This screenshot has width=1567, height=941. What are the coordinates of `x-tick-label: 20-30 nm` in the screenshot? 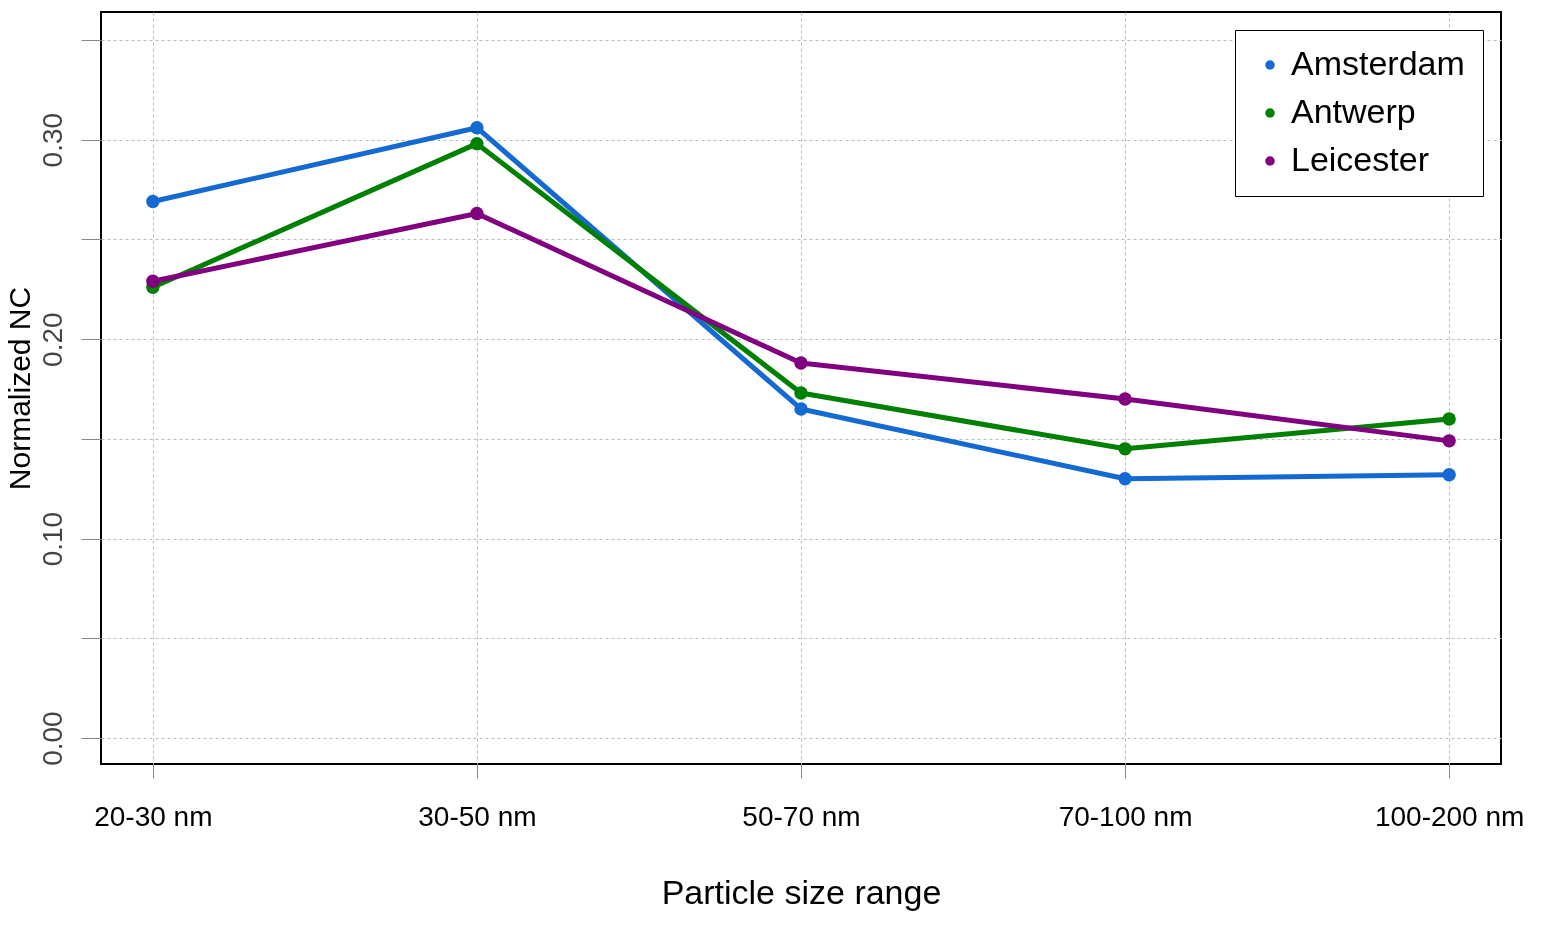 It's located at (153, 816).